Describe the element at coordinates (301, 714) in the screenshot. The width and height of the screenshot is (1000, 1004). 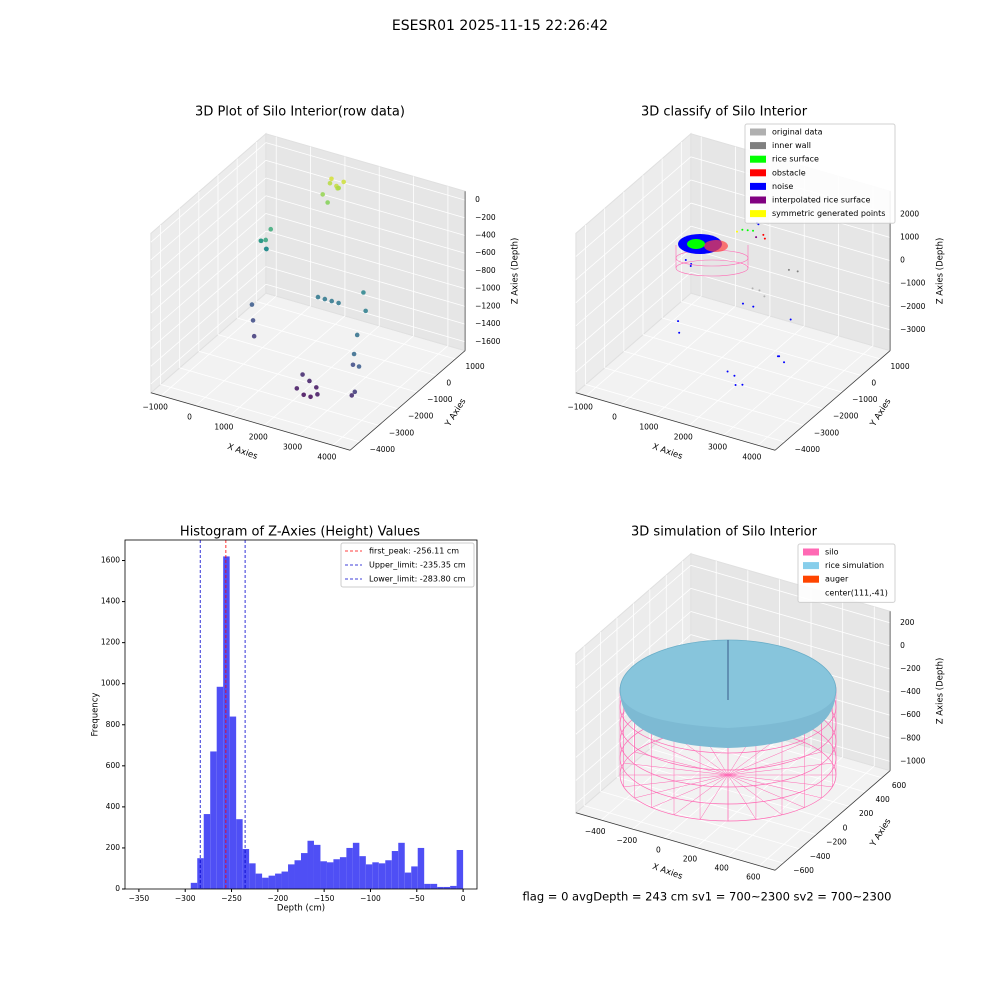
I see `plot-frame` at that location.